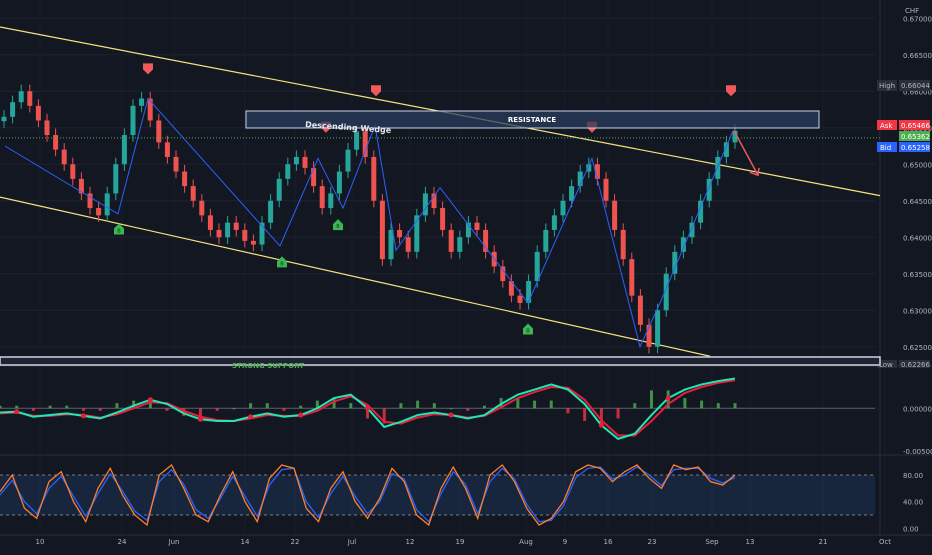  What do you see at coordinates (903, 85) in the screenshot?
I see `high-badge: High 0.66044` at bounding box center [903, 85].